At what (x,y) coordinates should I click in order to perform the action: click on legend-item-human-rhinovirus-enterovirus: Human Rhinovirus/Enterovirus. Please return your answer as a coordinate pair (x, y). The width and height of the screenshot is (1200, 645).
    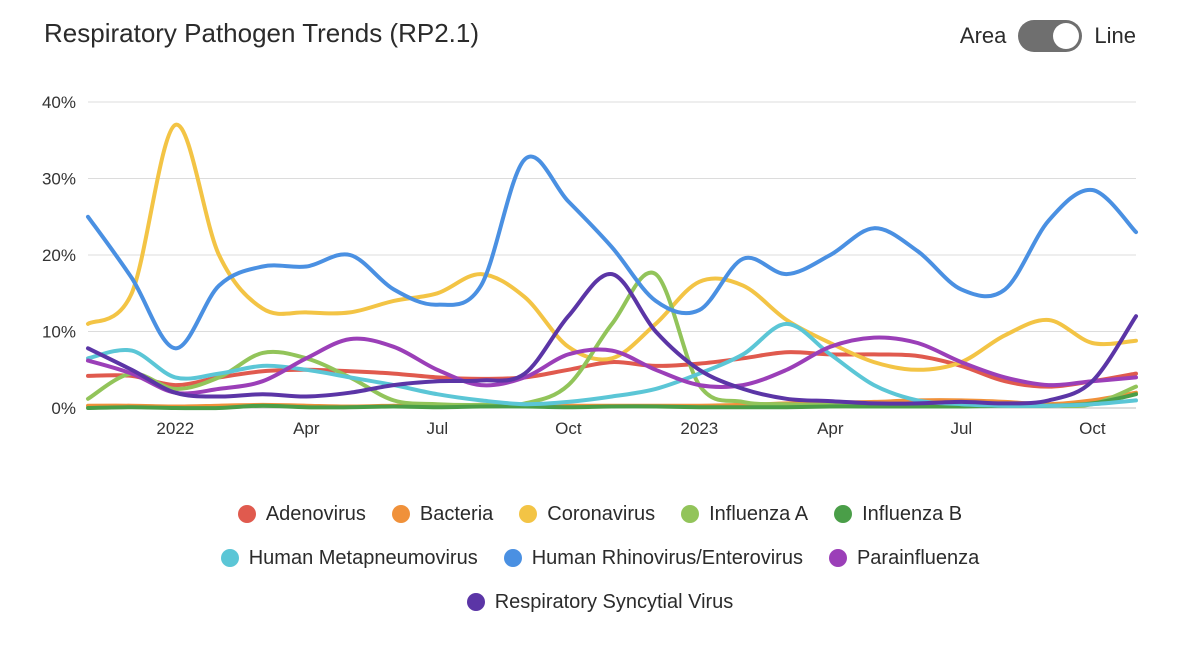
    Looking at the image, I should click on (653, 558).